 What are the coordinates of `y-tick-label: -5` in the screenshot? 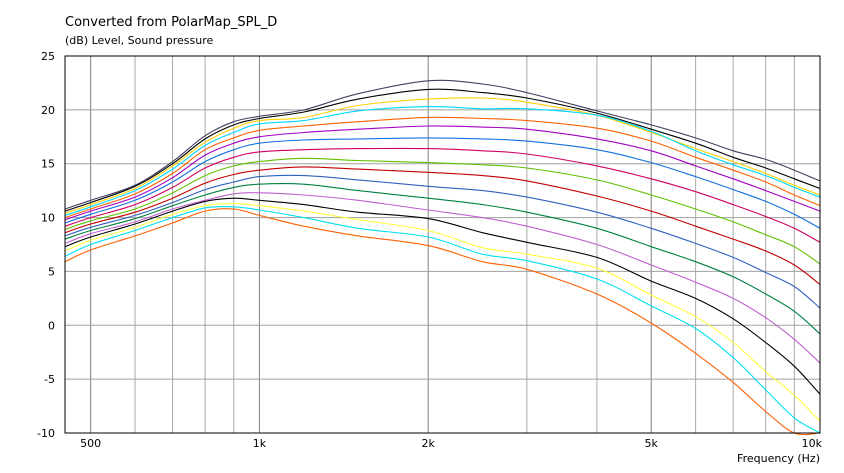 It's located at (49, 379).